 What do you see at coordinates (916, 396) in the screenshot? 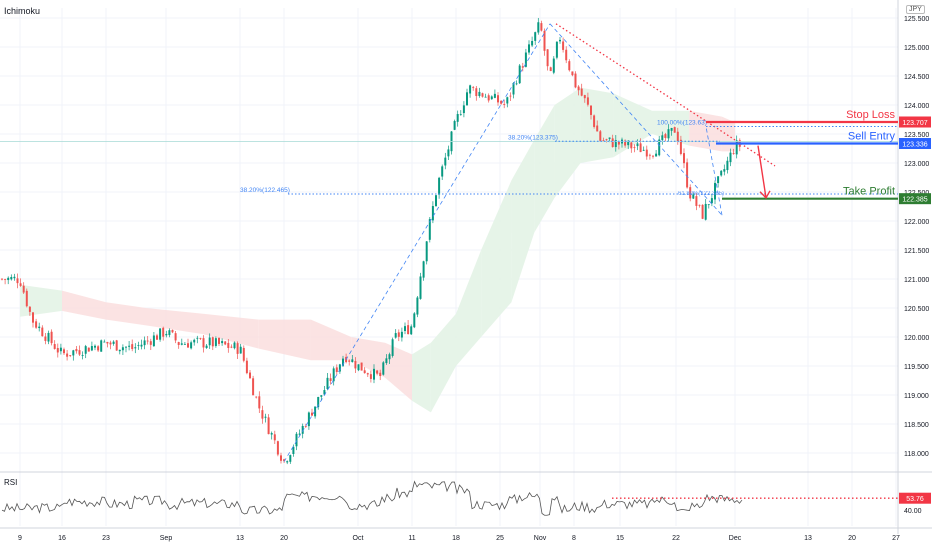
I see `y-tick-label: 119.000` at bounding box center [916, 396].